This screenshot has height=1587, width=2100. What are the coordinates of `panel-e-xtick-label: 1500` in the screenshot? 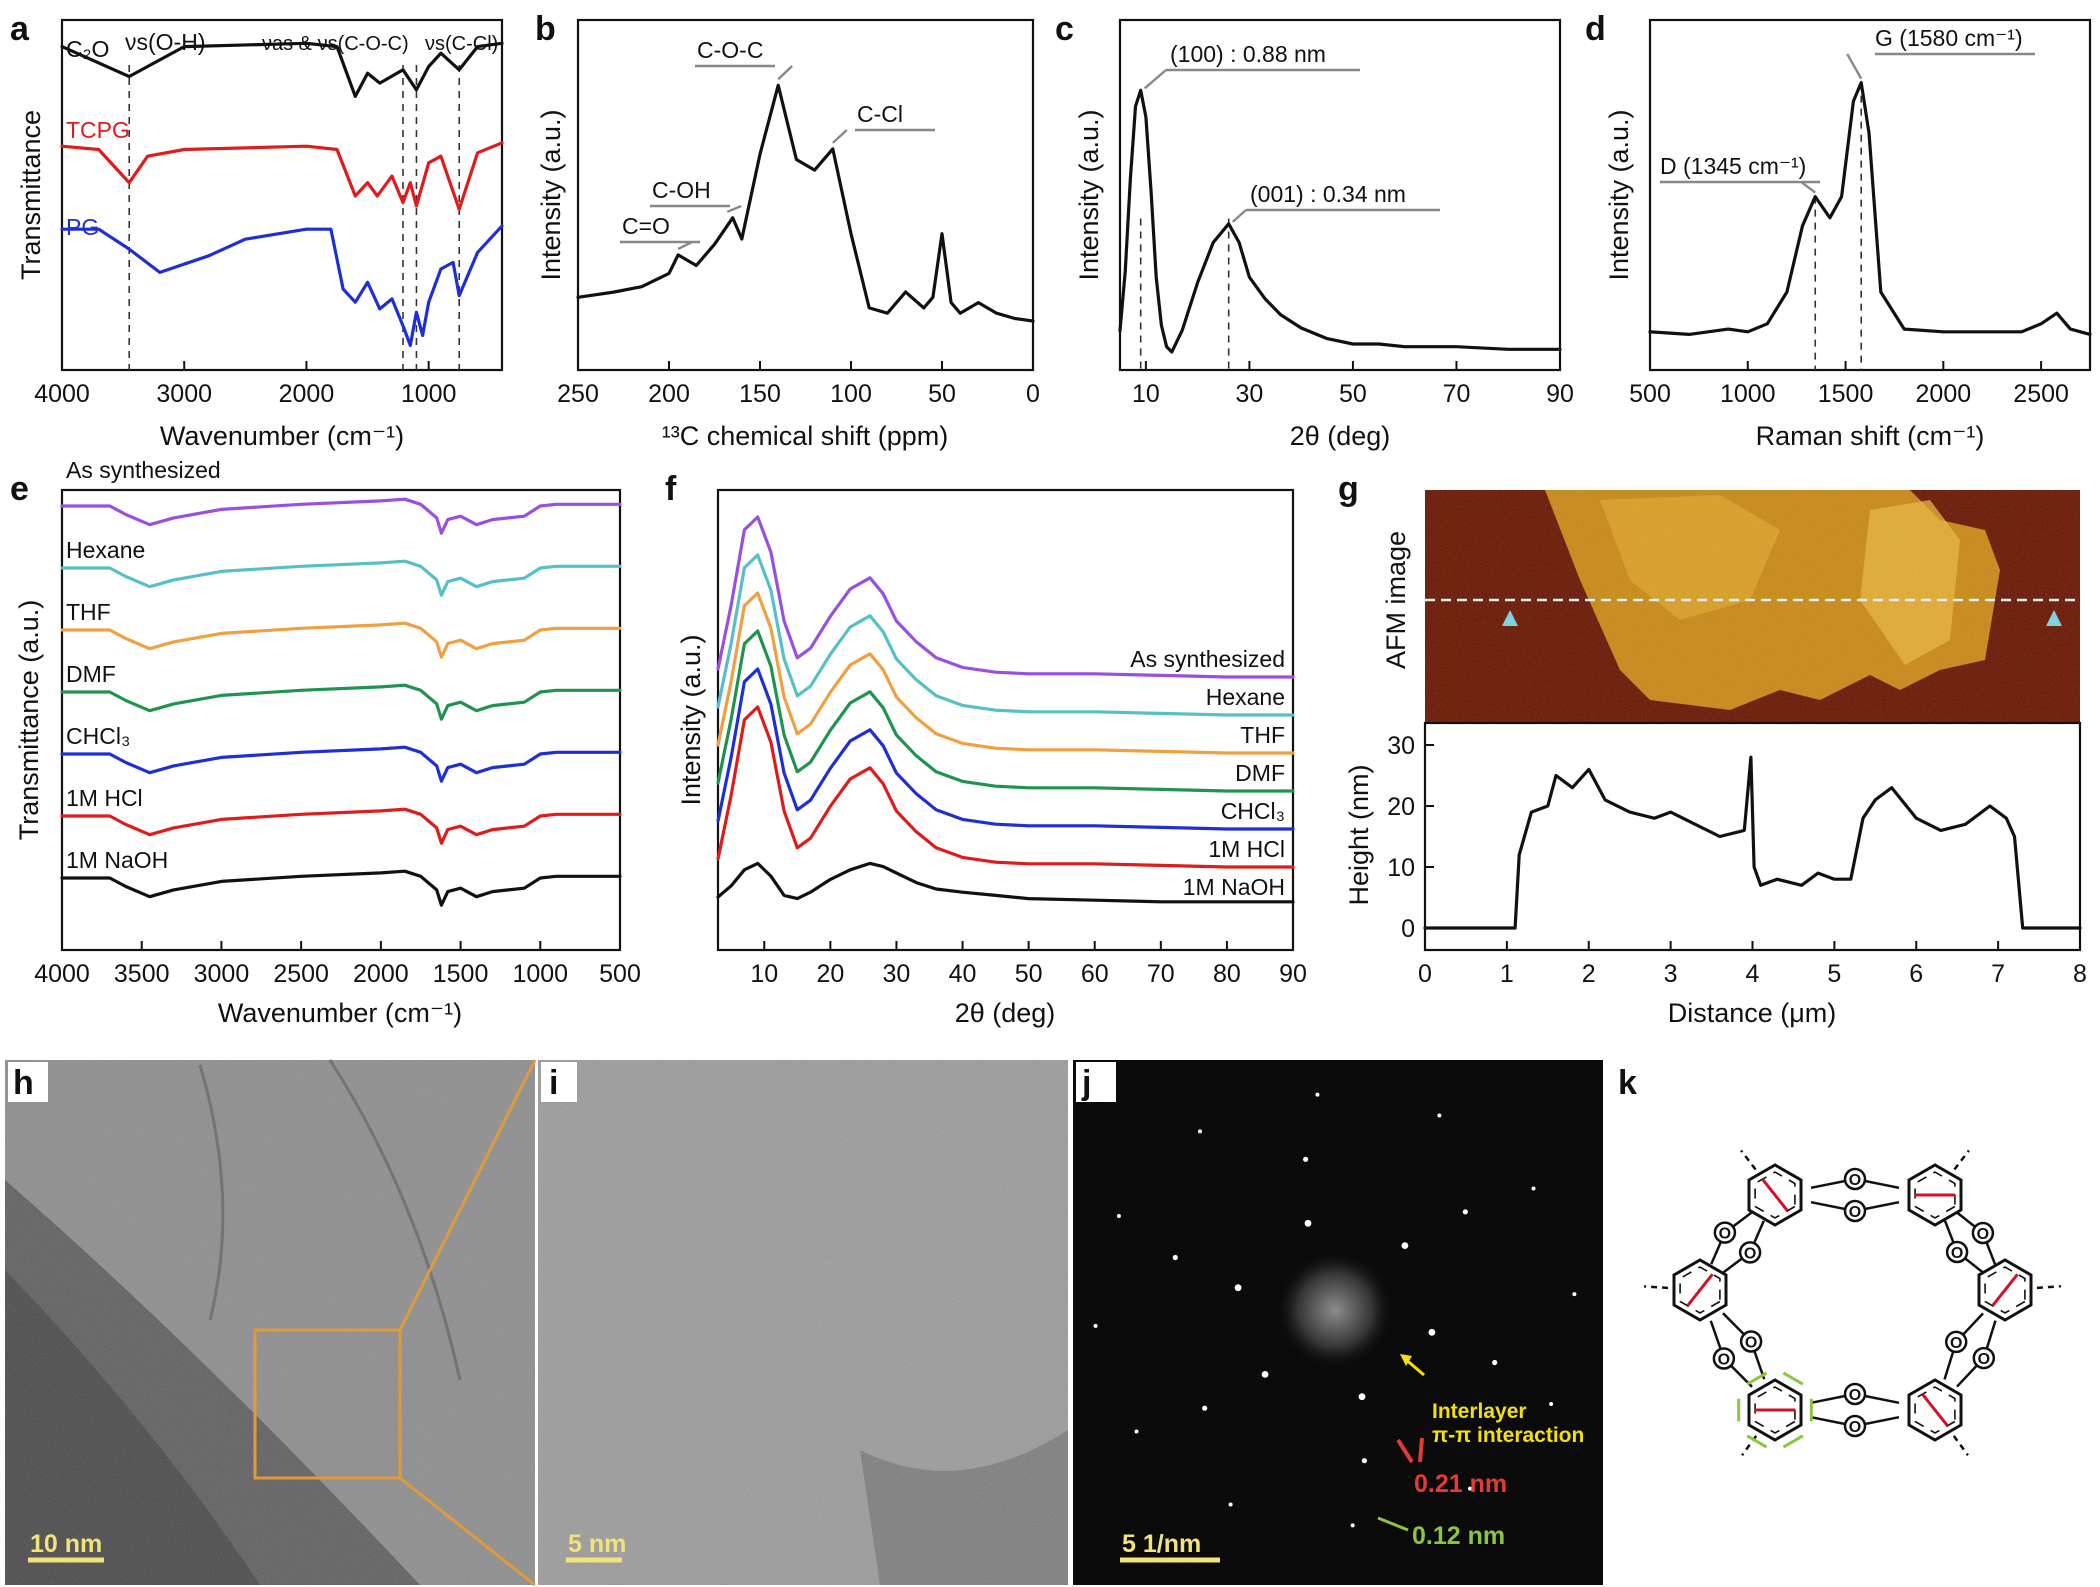 It's located at (461, 974).